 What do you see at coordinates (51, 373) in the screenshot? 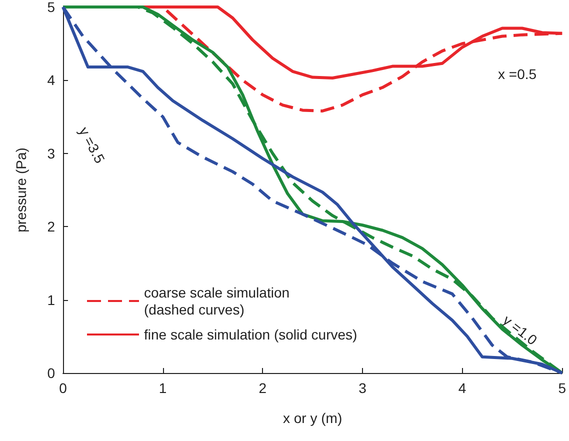
I see `y-tick-label: 0` at bounding box center [51, 373].